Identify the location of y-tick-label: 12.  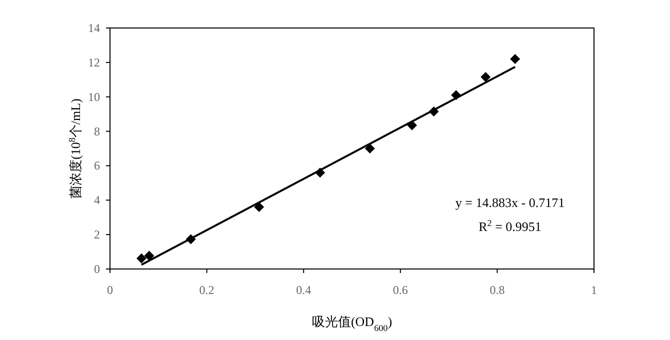
(94, 62).